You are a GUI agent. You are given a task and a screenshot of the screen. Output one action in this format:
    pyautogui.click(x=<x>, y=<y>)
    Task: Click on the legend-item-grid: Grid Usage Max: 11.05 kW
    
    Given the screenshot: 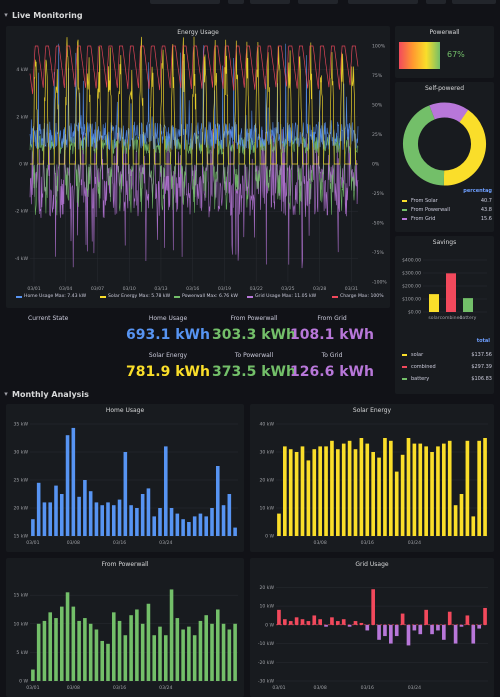 What is the action you would take?
    pyautogui.click(x=281, y=296)
    